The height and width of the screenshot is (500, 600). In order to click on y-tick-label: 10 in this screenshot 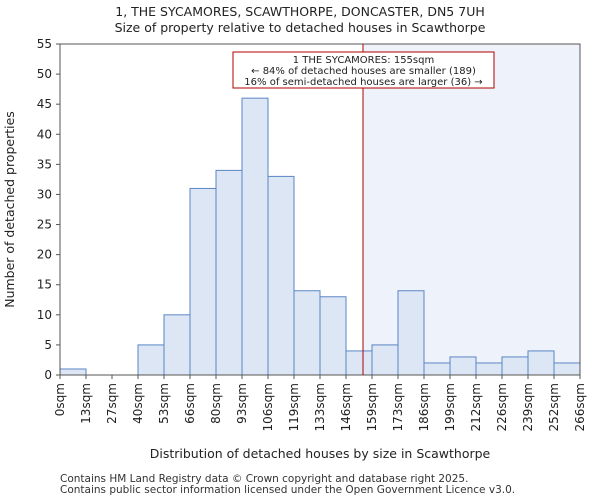, I will do `click(44, 315)`.